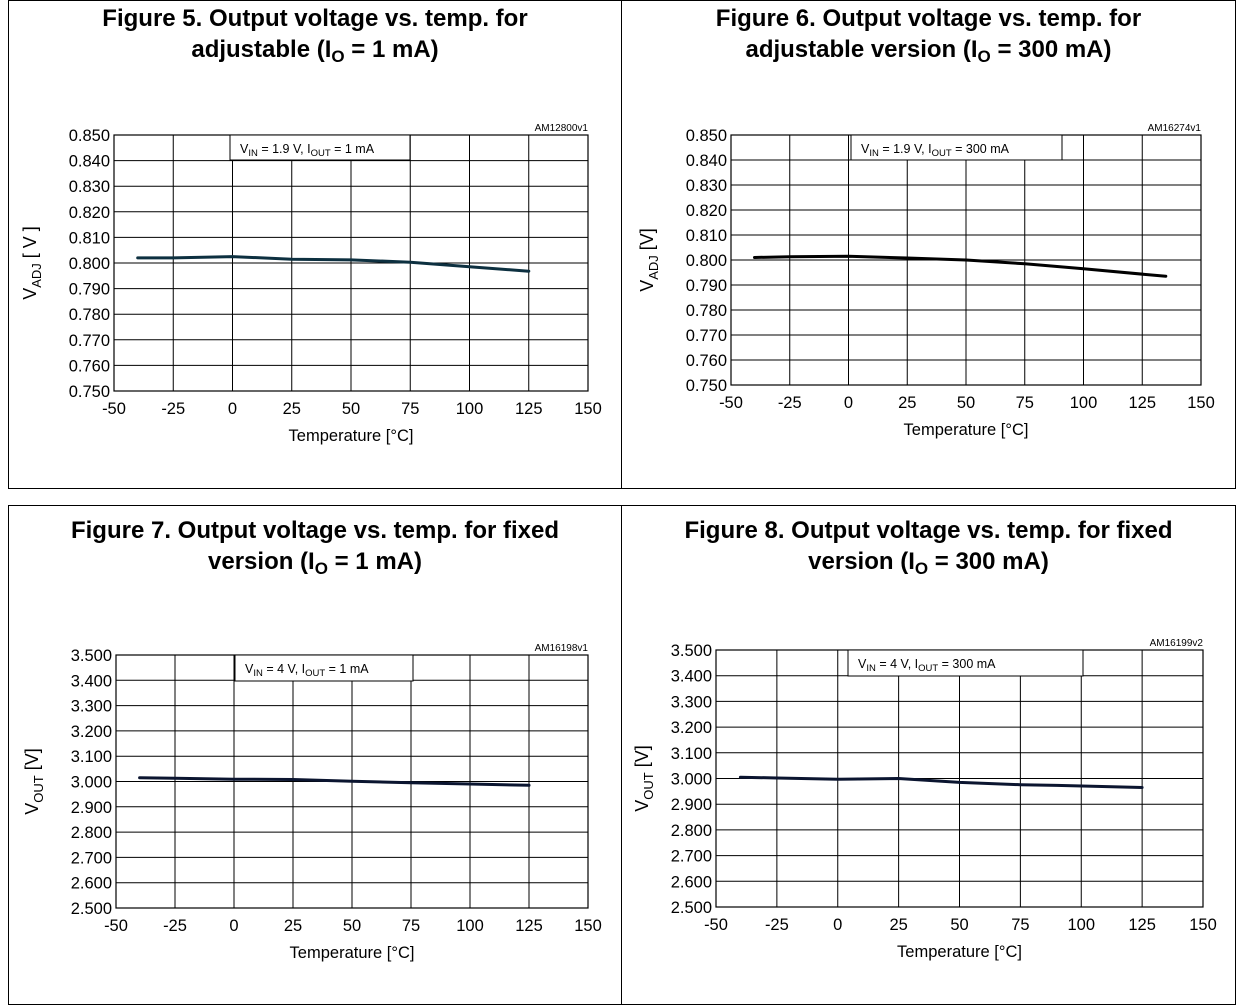 The width and height of the screenshot is (1236, 1005). I want to click on figure-title-line2: version (IO = 300 mA), so click(928, 563).